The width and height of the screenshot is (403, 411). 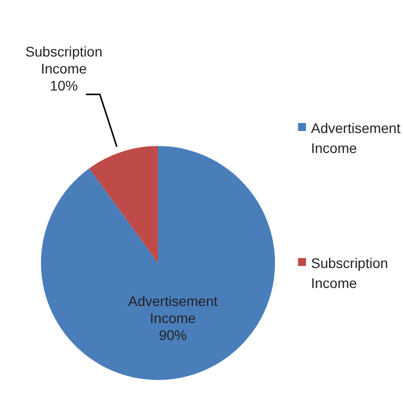 What do you see at coordinates (64, 85) in the screenshot?
I see `data-label: 10%` at bounding box center [64, 85].